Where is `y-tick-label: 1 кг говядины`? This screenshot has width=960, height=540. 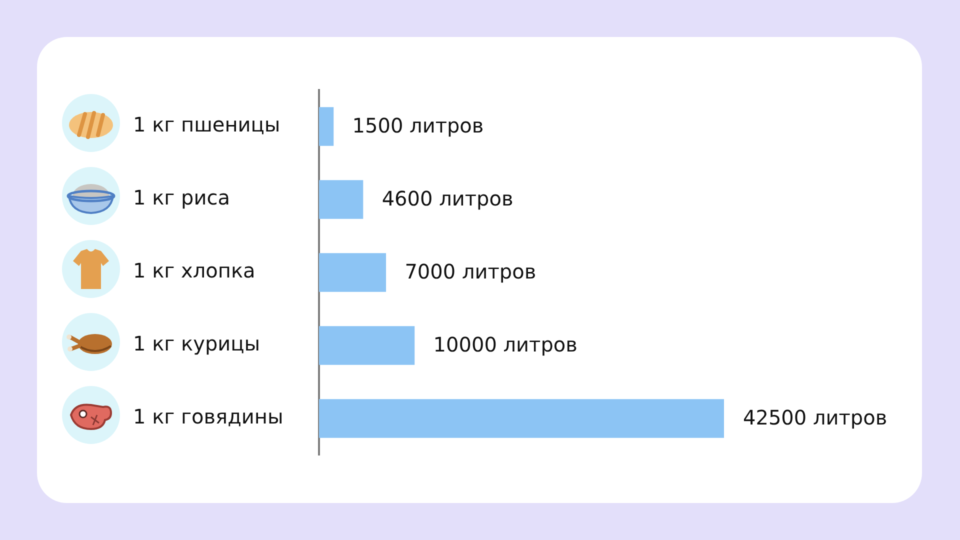
y-tick-label: 1 кг говядины is located at coordinates (208, 416).